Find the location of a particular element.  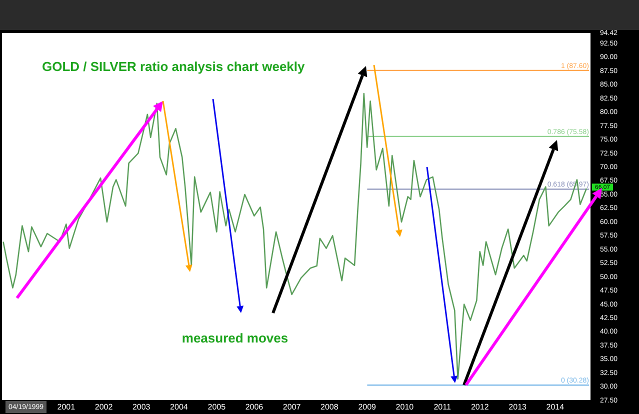

x-tick-label: 2007 is located at coordinates (292, 407).